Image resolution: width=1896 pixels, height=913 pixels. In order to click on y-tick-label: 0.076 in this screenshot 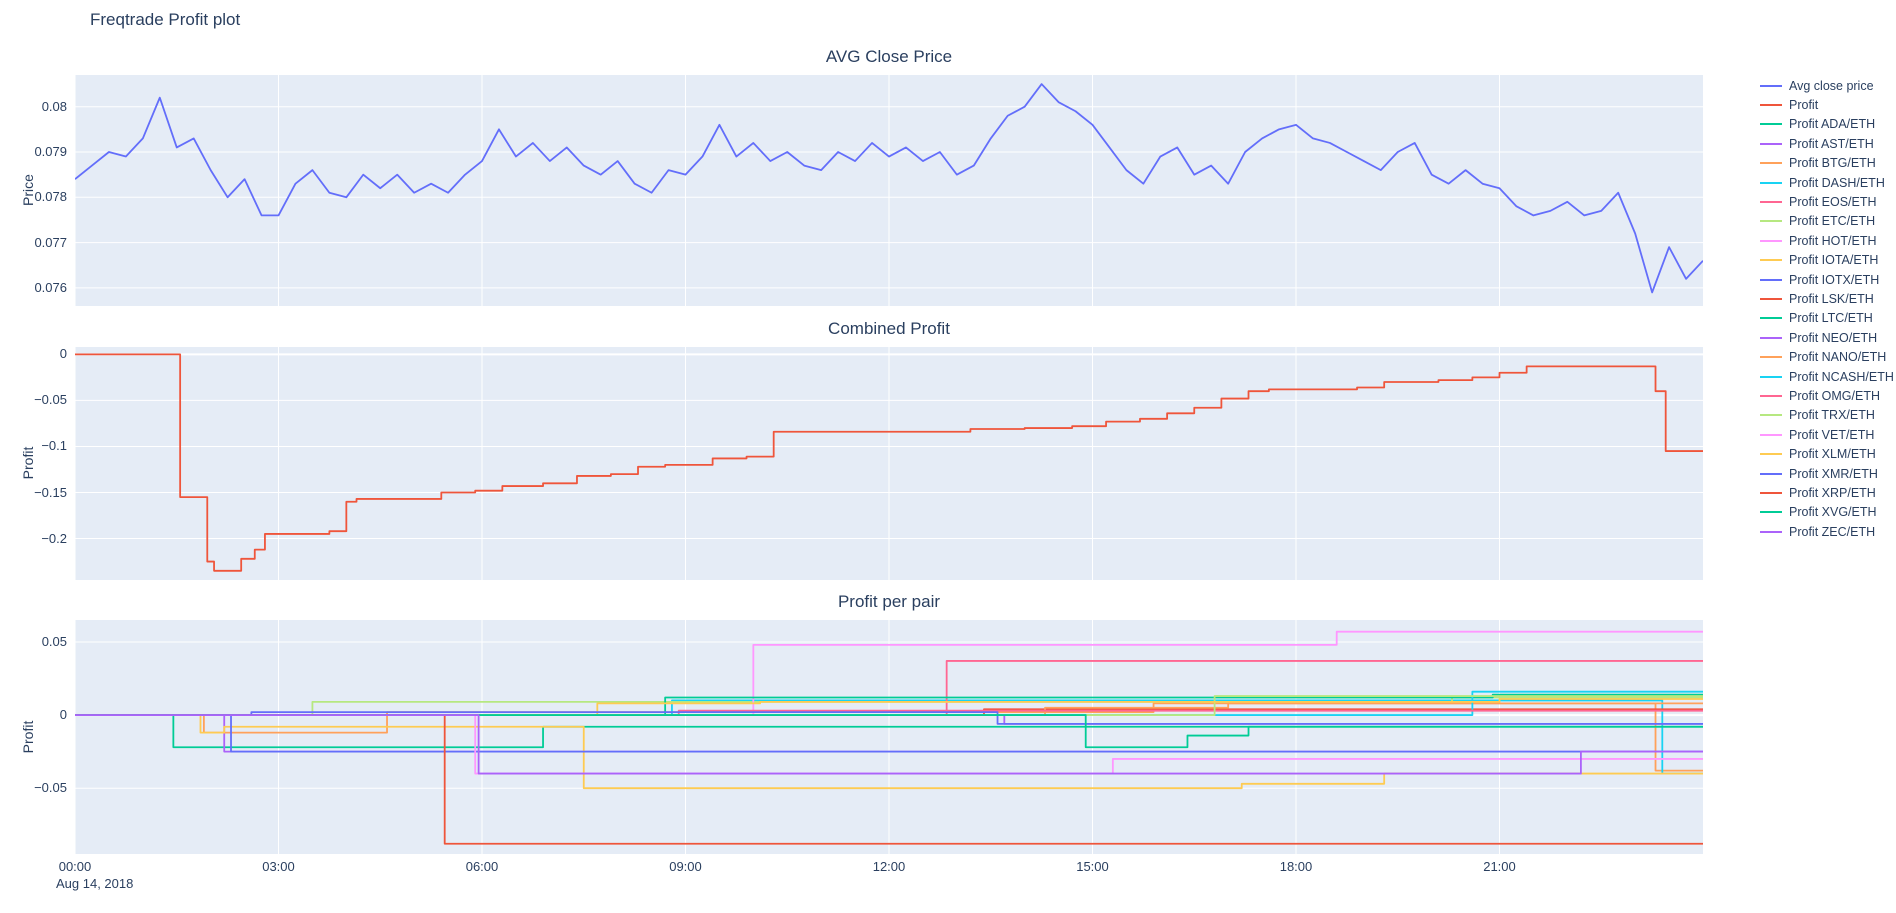, I will do `click(50, 287)`.